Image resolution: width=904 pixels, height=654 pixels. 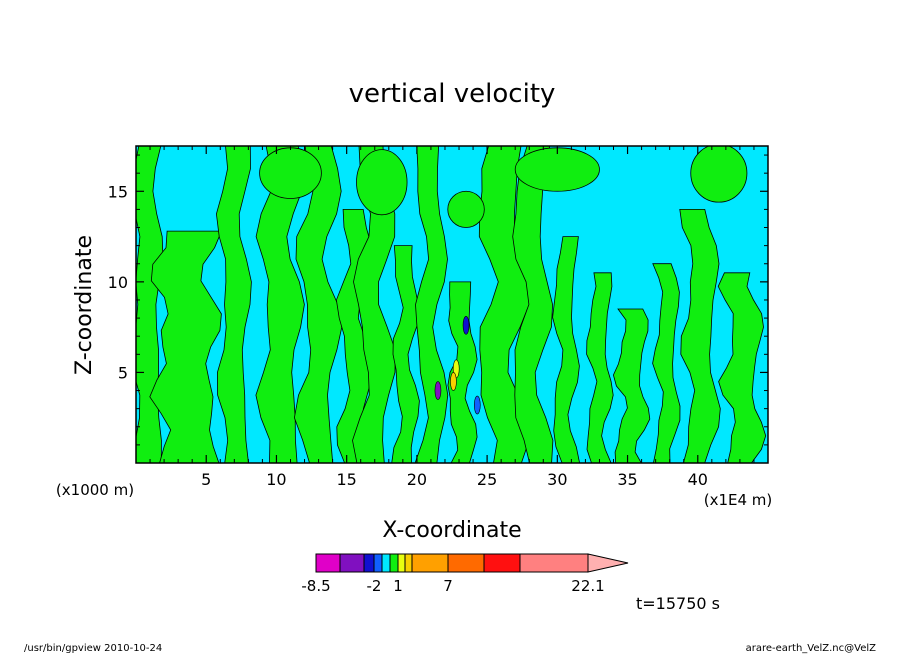 What do you see at coordinates (811, 648) in the screenshot?
I see `footer-right: arare-earth_VelZ.nc@VelZ` at bounding box center [811, 648].